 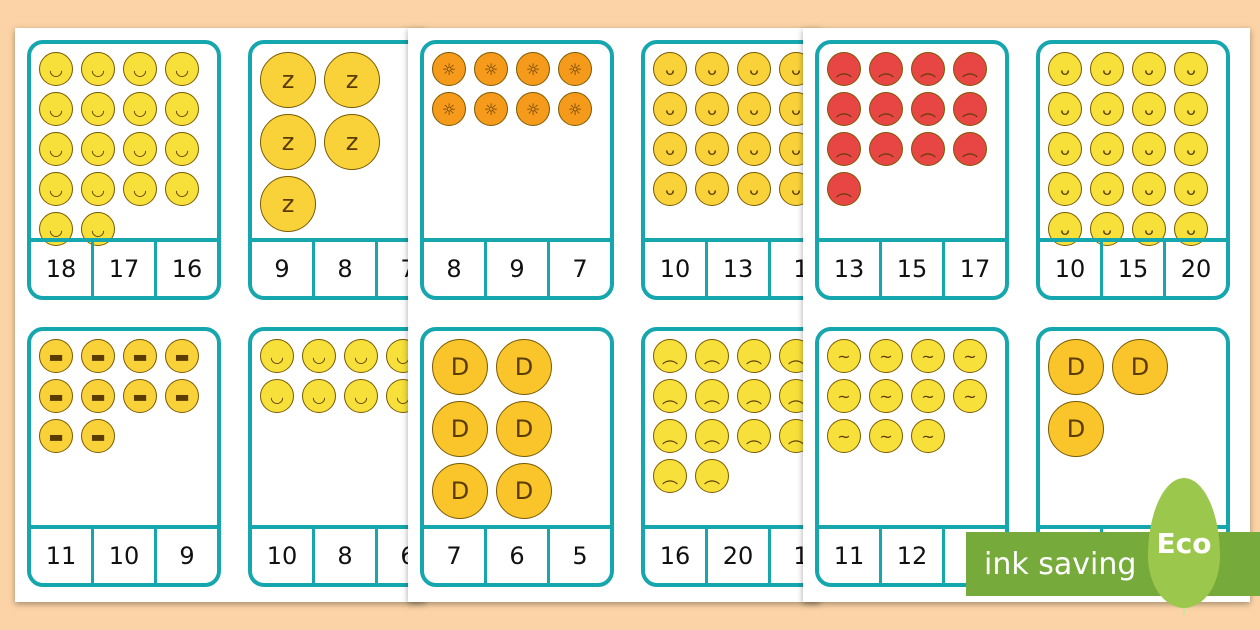 I want to click on answer-row: 11 12, so click(x=912, y=554).